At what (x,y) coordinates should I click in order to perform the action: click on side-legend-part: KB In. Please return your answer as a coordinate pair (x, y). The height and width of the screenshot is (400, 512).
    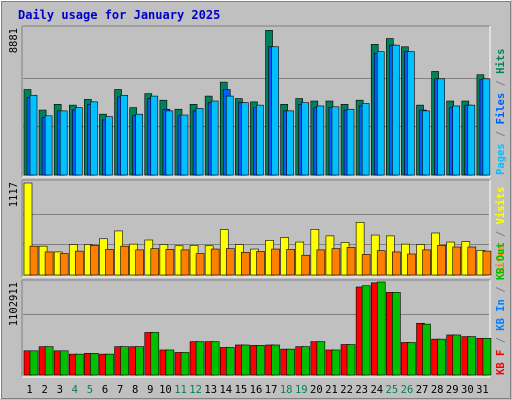
    Looking at the image, I should click on (501, 315).